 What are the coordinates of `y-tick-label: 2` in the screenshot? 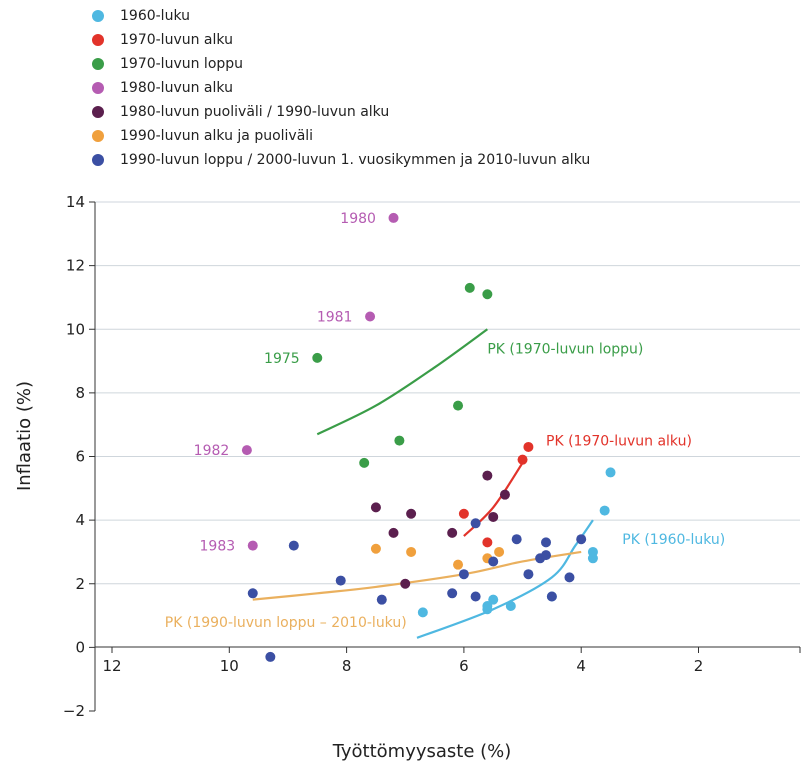 It's located at (80, 584).